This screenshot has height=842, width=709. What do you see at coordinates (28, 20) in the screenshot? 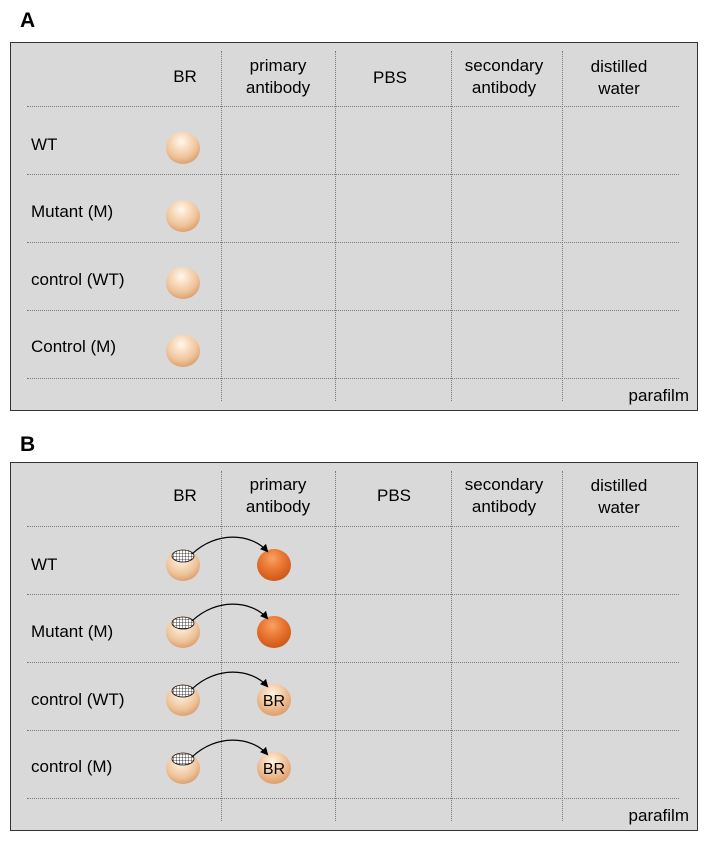
I see `panel-a-label: A` at bounding box center [28, 20].